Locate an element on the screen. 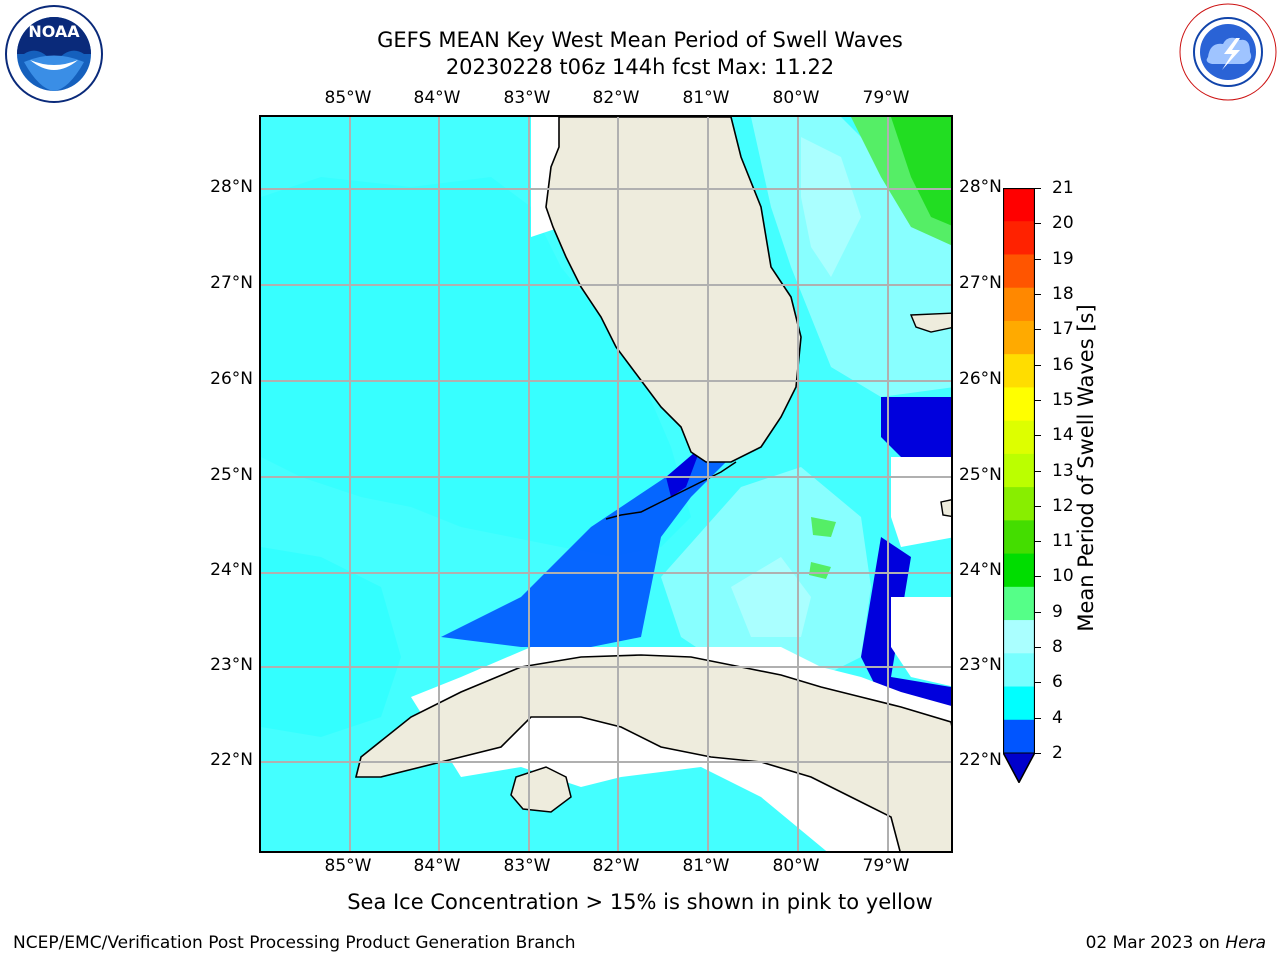  lat-label-right-24n: 24°N is located at coordinates (980, 570).